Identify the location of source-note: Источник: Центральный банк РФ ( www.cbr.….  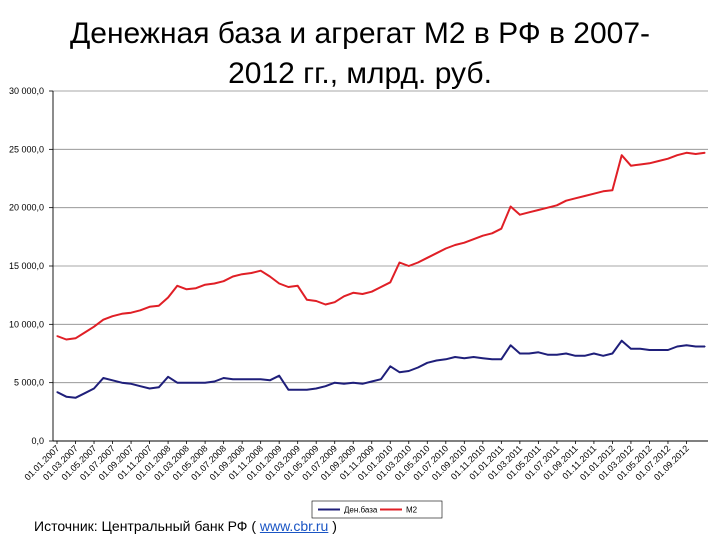
(185, 526).